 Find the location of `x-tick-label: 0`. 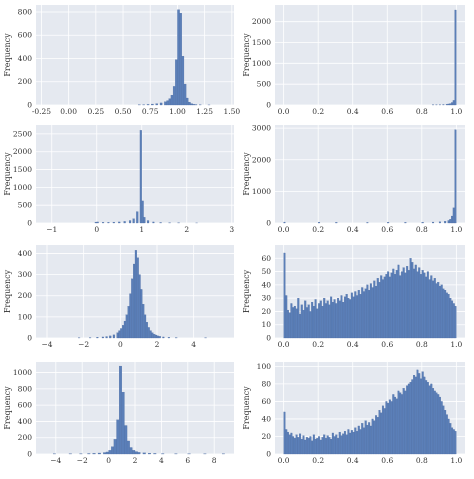

x-tick-label: 0 is located at coordinates (120, 344).